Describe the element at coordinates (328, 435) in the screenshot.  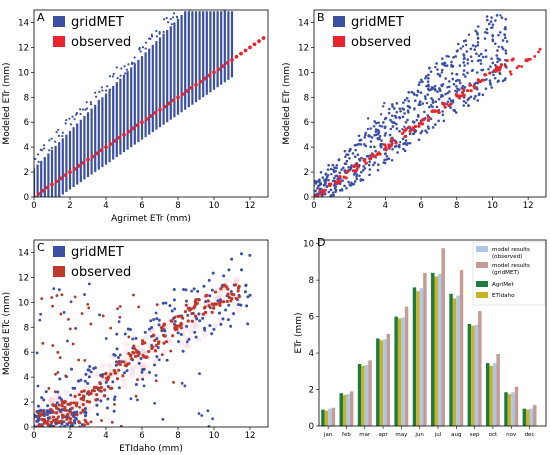
I see `x-tick-label: jan` at that location.